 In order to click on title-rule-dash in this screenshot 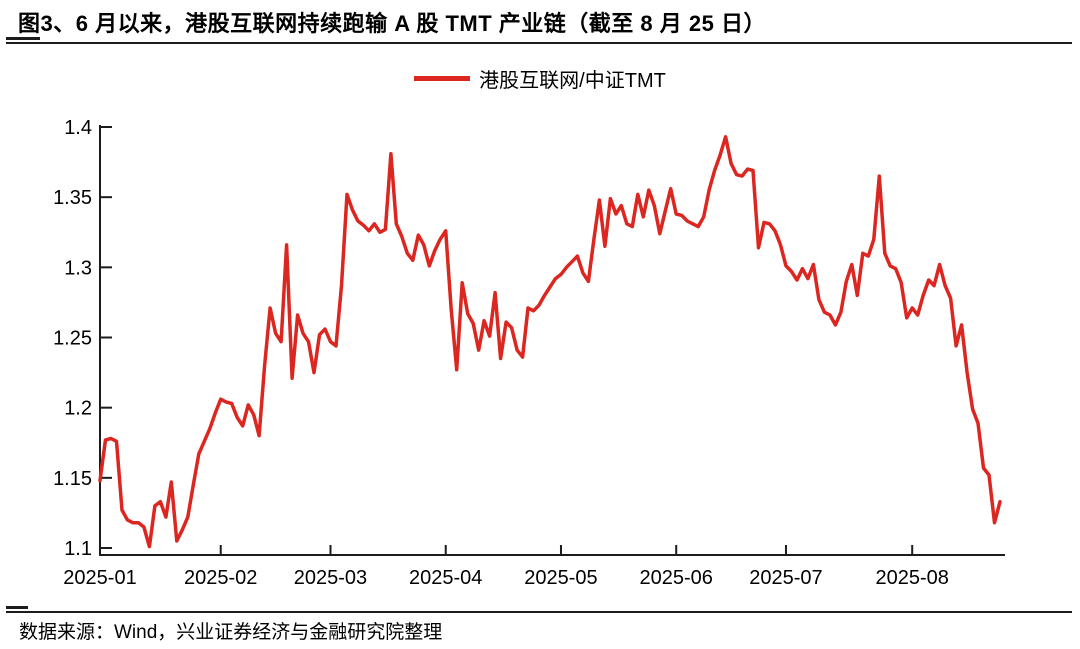, I will do `click(23, 38)`.